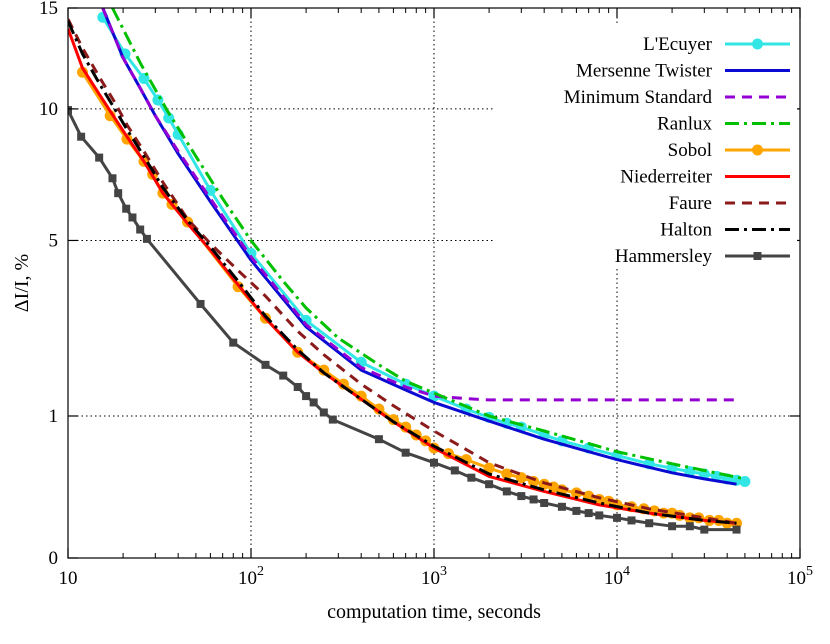  What do you see at coordinates (690, 203) in the screenshot?
I see `legend-label: Faure` at bounding box center [690, 203].